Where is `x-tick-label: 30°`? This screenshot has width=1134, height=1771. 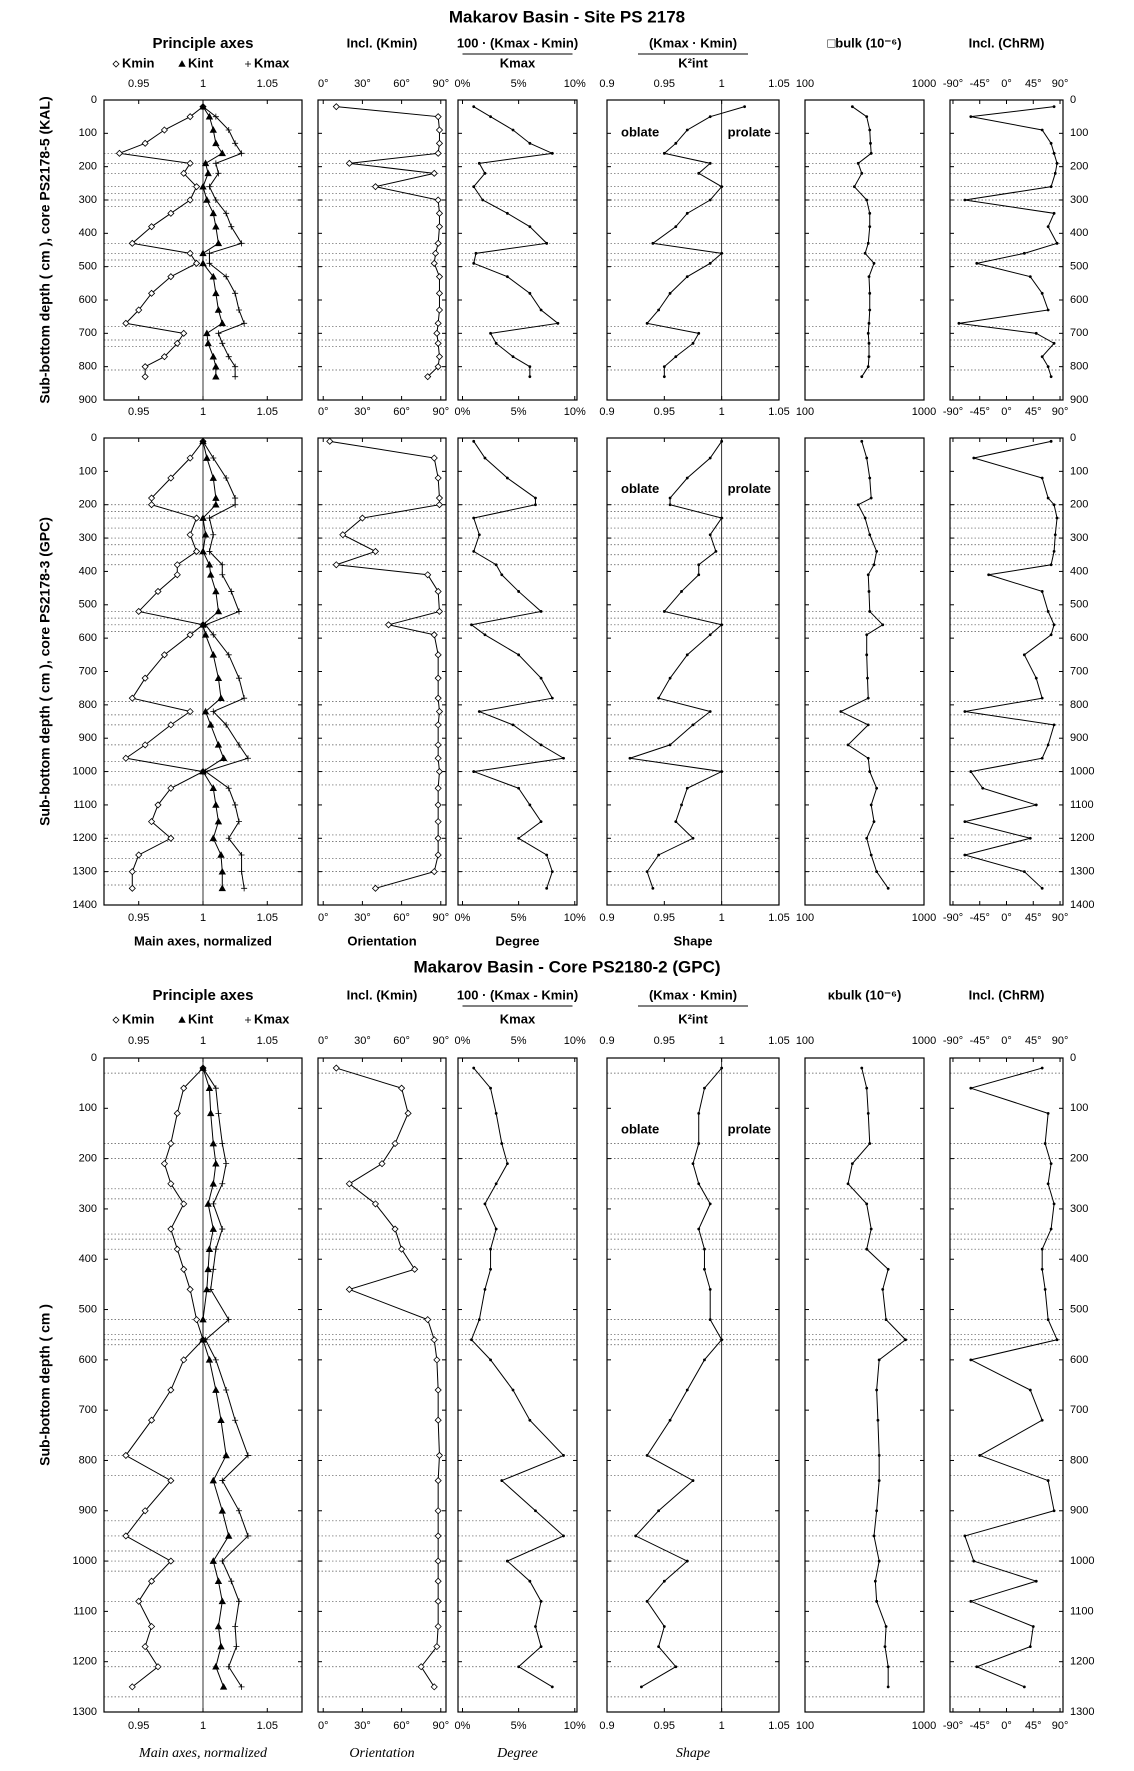
x-tick-label: 30° is located at coordinates (362, 1726).